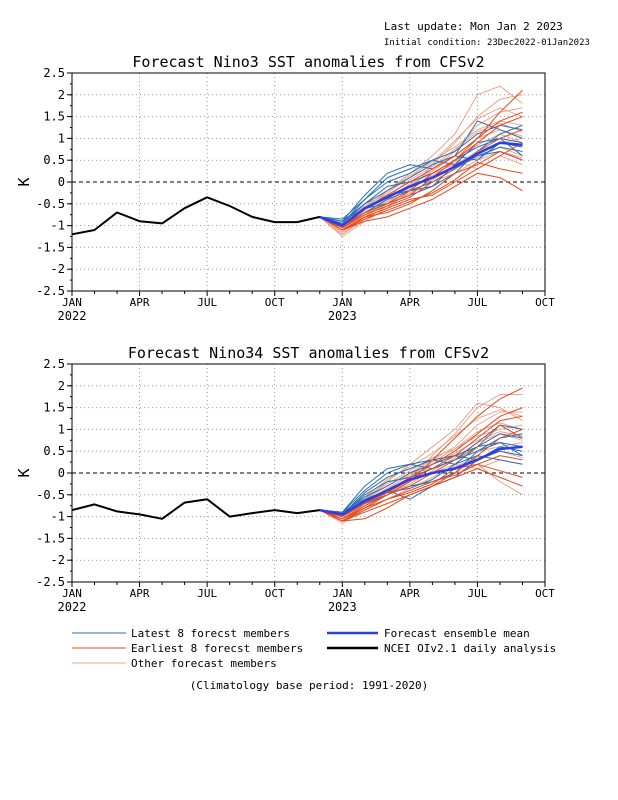 The width and height of the screenshot is (618, 800). Describe the element at coordinates (473, 26) in the screenshot. I see `last-update-text: Last update: Mon Jan 2 2023` at that location.